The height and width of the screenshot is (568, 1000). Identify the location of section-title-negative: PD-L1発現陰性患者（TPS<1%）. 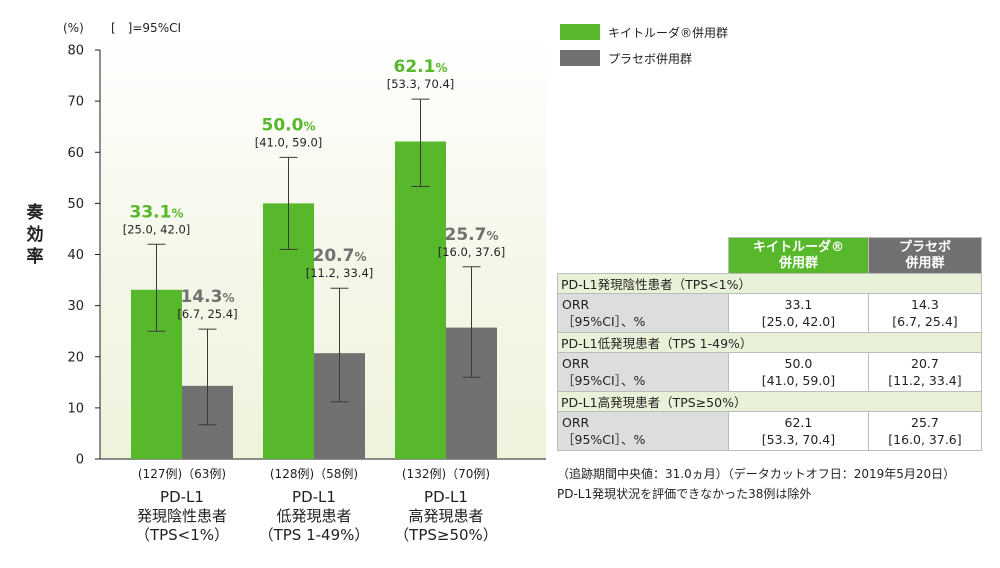
(769, 283).